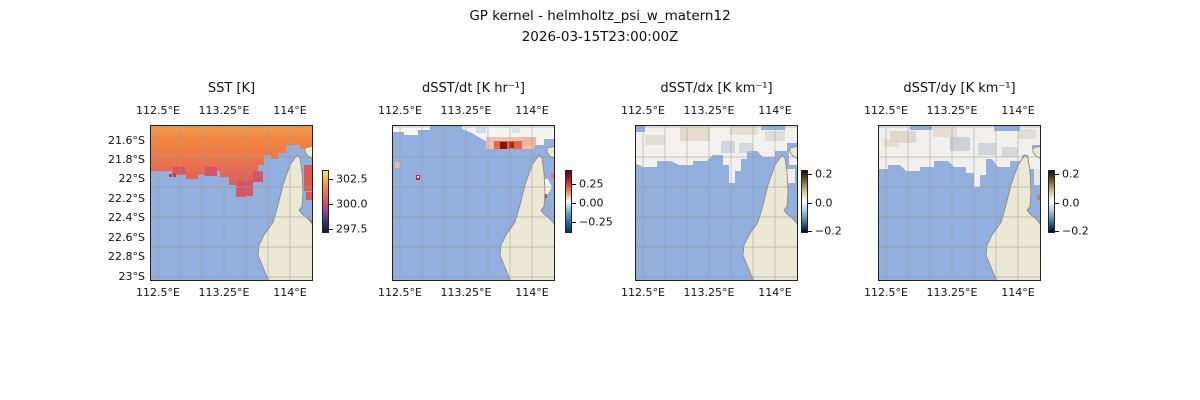 This screenshot has height=400, width=1200. Describe the element at coordinates (352, 229) in the screenshot. I see `colorbar-tick-label: 297.5` at that location.